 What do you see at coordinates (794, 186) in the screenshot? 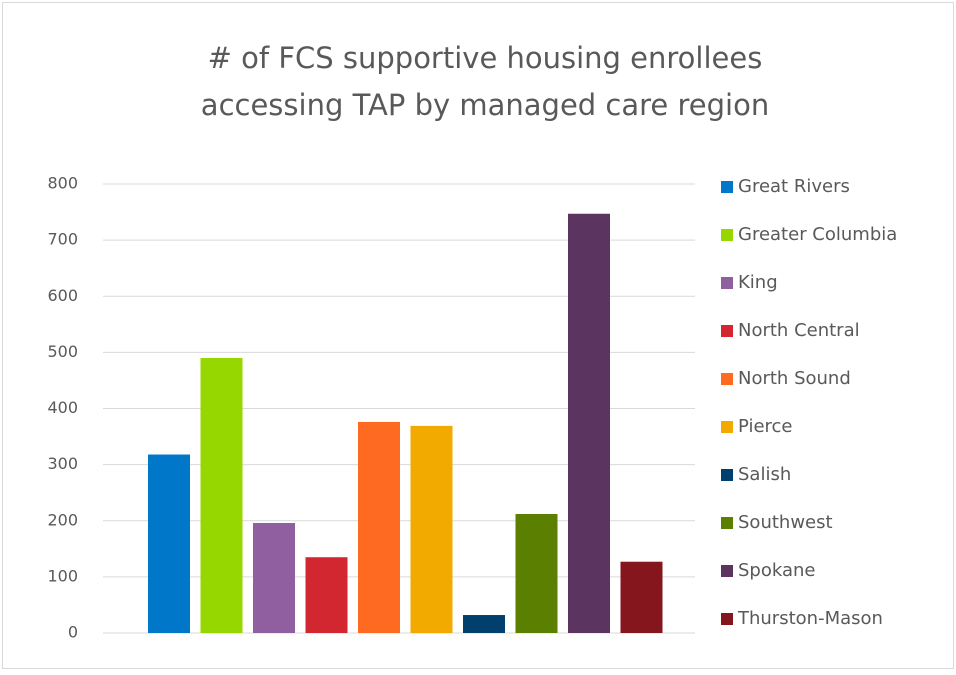
I see `legend-label: Great Rivers` at bounding box center [794, 186].